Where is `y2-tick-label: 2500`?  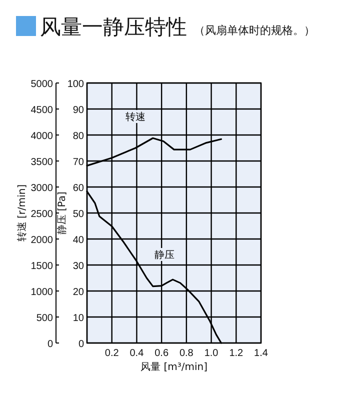
y2-tick-label: 2500 is located at coordinates (42, 214).